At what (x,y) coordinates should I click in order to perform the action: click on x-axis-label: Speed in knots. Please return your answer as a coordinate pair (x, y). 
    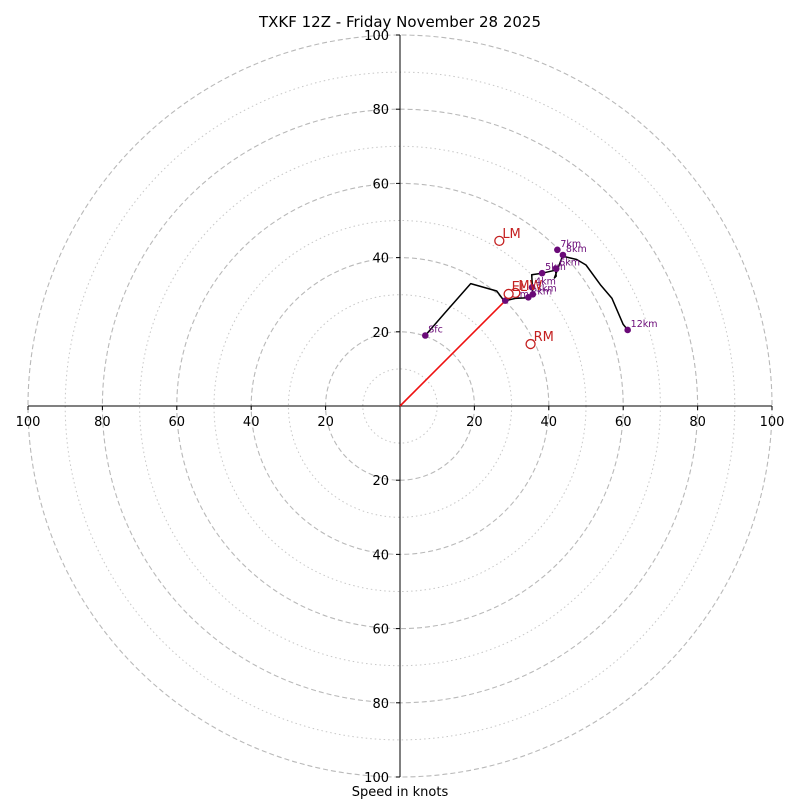
    Looking at the image, I should click on (400, 792).